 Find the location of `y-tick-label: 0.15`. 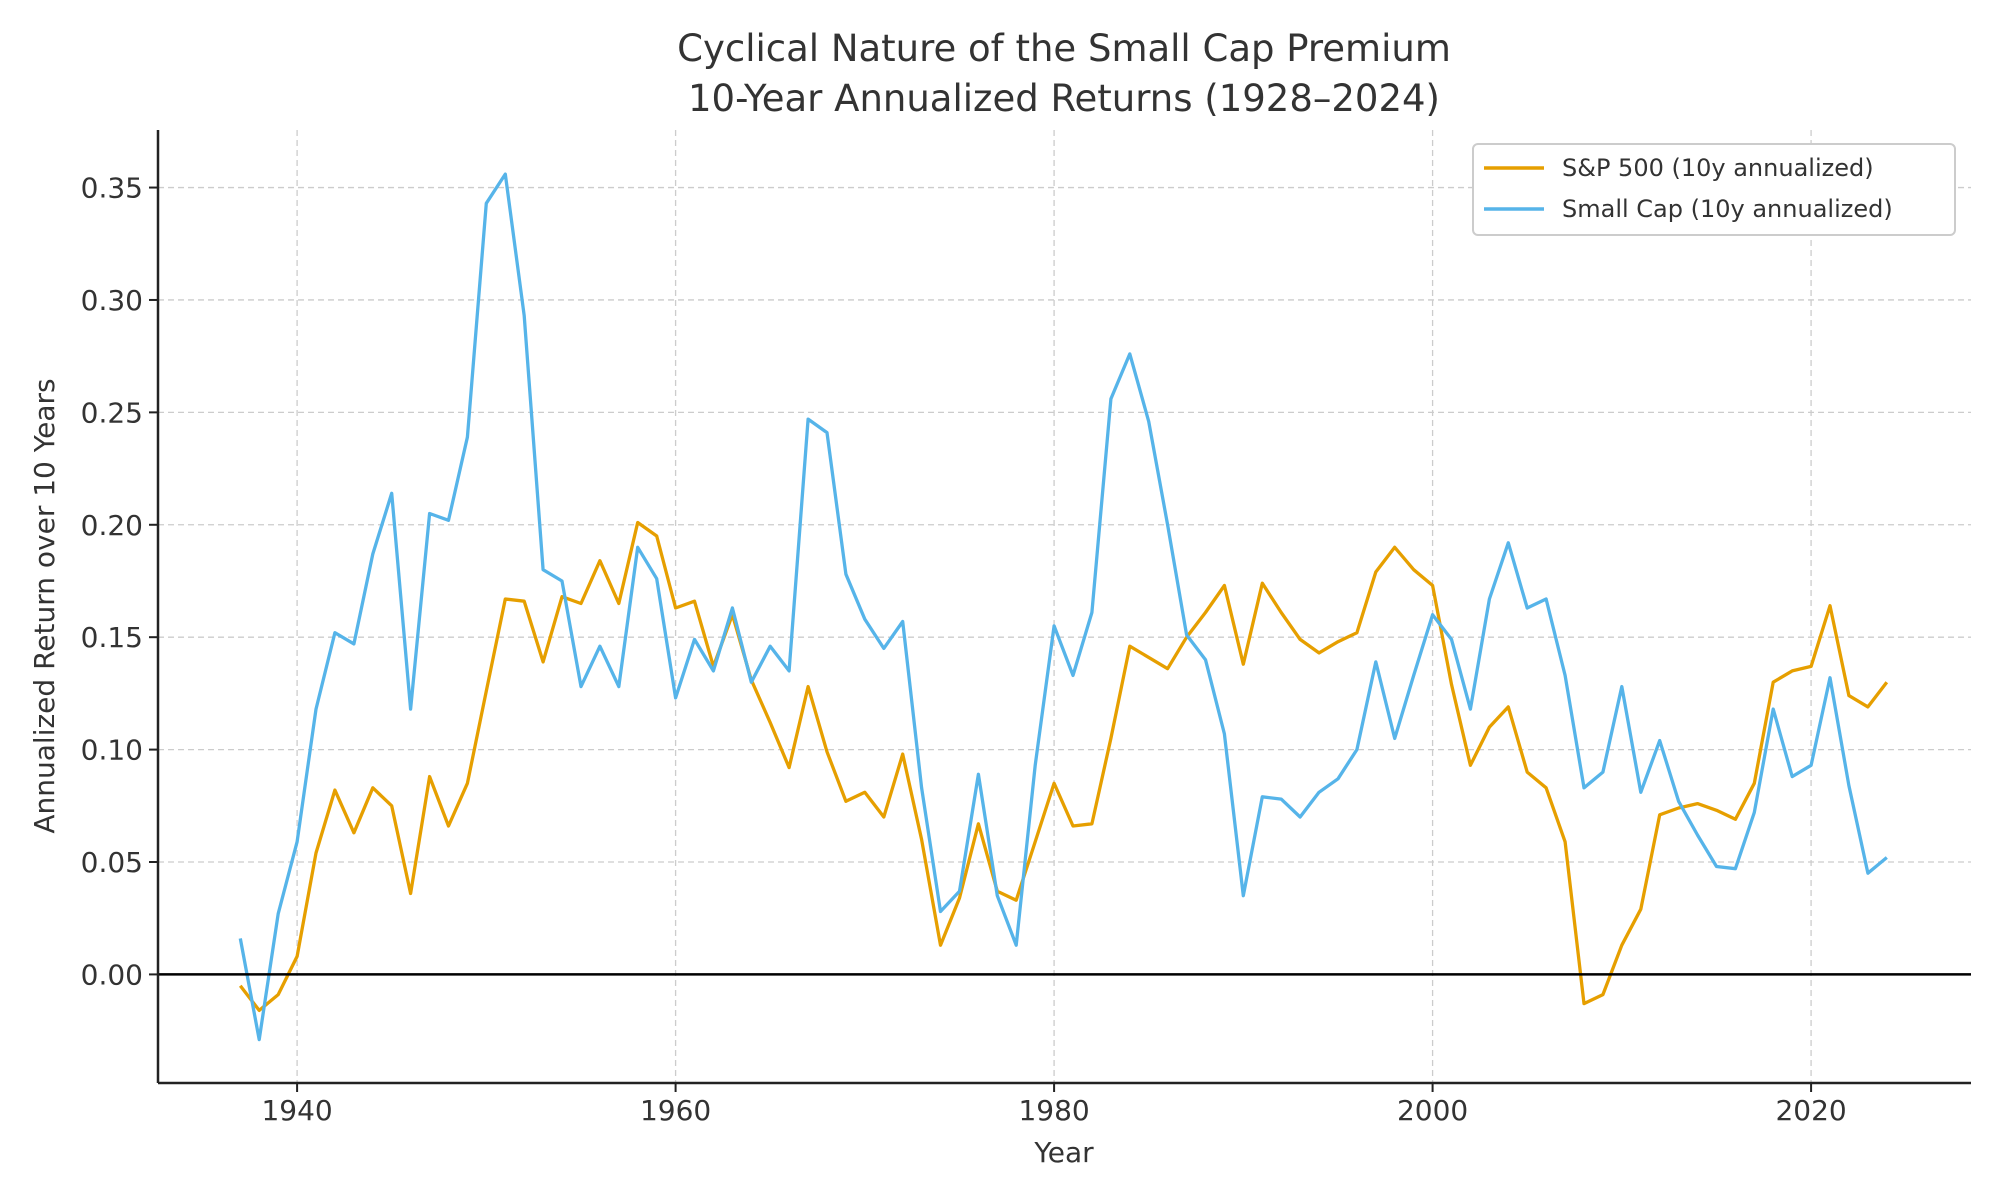

y-tick-label: 0.15 is located at coordinates (112, 637).